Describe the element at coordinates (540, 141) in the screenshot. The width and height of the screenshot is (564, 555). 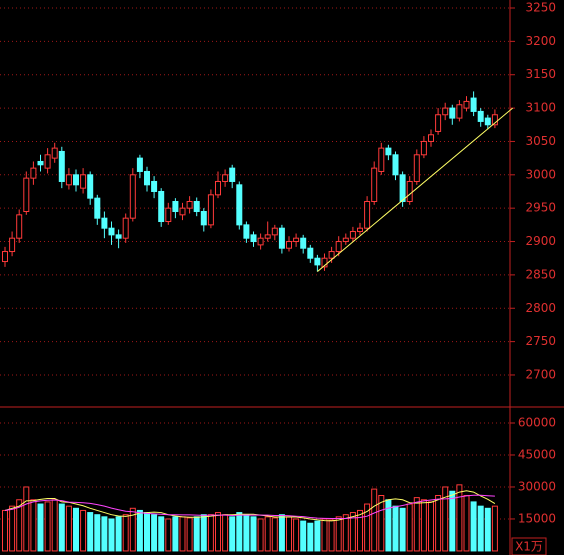
I see `y-tick-label: 3050` at that location.